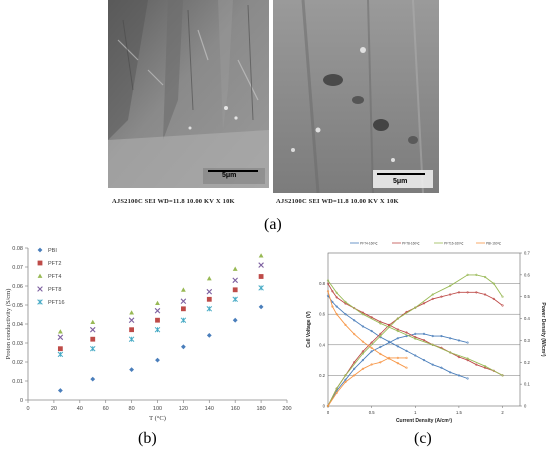 This screenshot has height=457, width=550. Describe the element at coordinates (147, 438) in the screenshot. I see `panel-label-b: (b)` at that location.